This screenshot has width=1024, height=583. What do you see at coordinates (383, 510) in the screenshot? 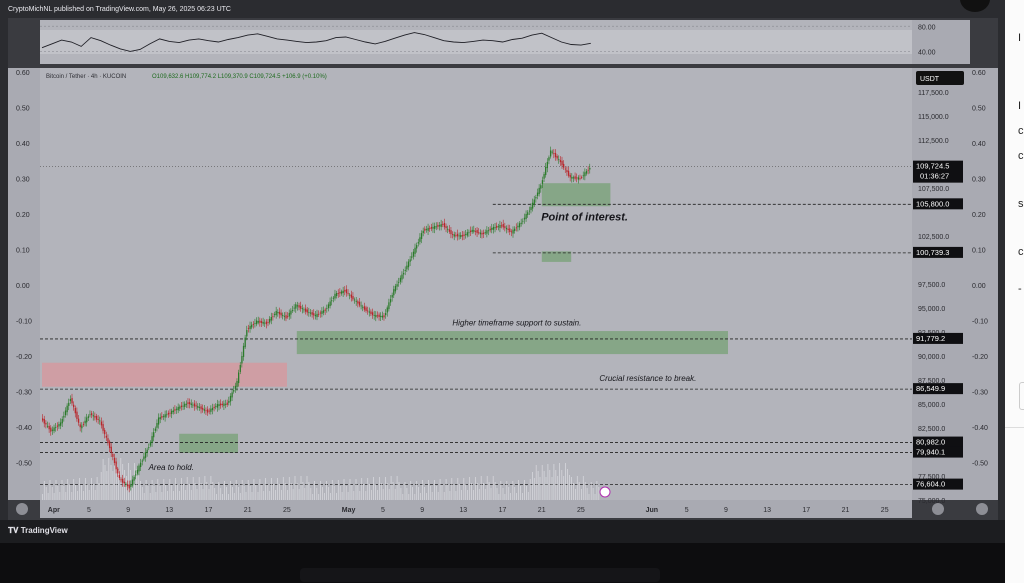
I see `time-axis-tick: 5` at bounding box center [383, 510].